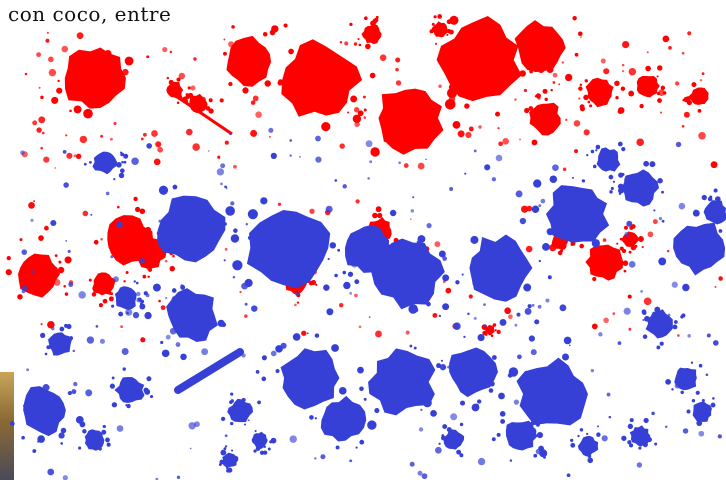  Describe the element at coordinates (90, 14) in the screenshot. I see `caption-text: con coco, entre` at that location.